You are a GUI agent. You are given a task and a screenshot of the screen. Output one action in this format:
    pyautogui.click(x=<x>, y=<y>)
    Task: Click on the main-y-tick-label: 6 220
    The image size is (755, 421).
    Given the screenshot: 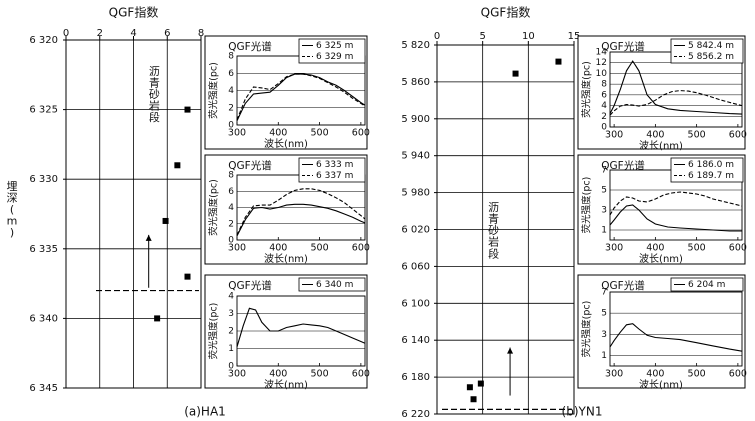 What is the action you would take?
    pyautogui.click(x=415, y=414)
    